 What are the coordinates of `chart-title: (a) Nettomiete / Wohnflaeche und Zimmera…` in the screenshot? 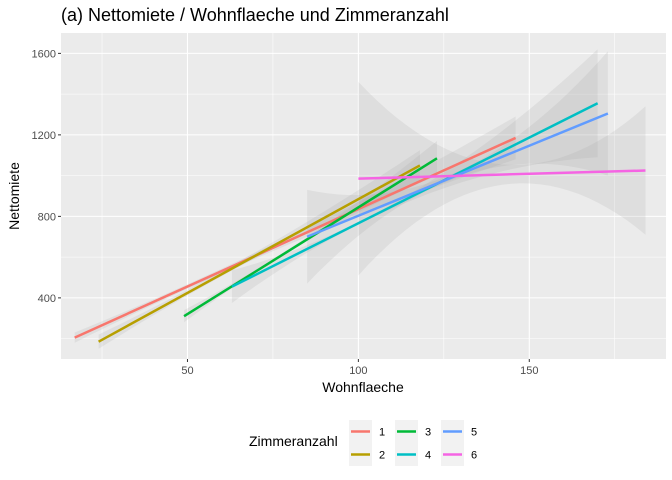 It's located at (255, 15).